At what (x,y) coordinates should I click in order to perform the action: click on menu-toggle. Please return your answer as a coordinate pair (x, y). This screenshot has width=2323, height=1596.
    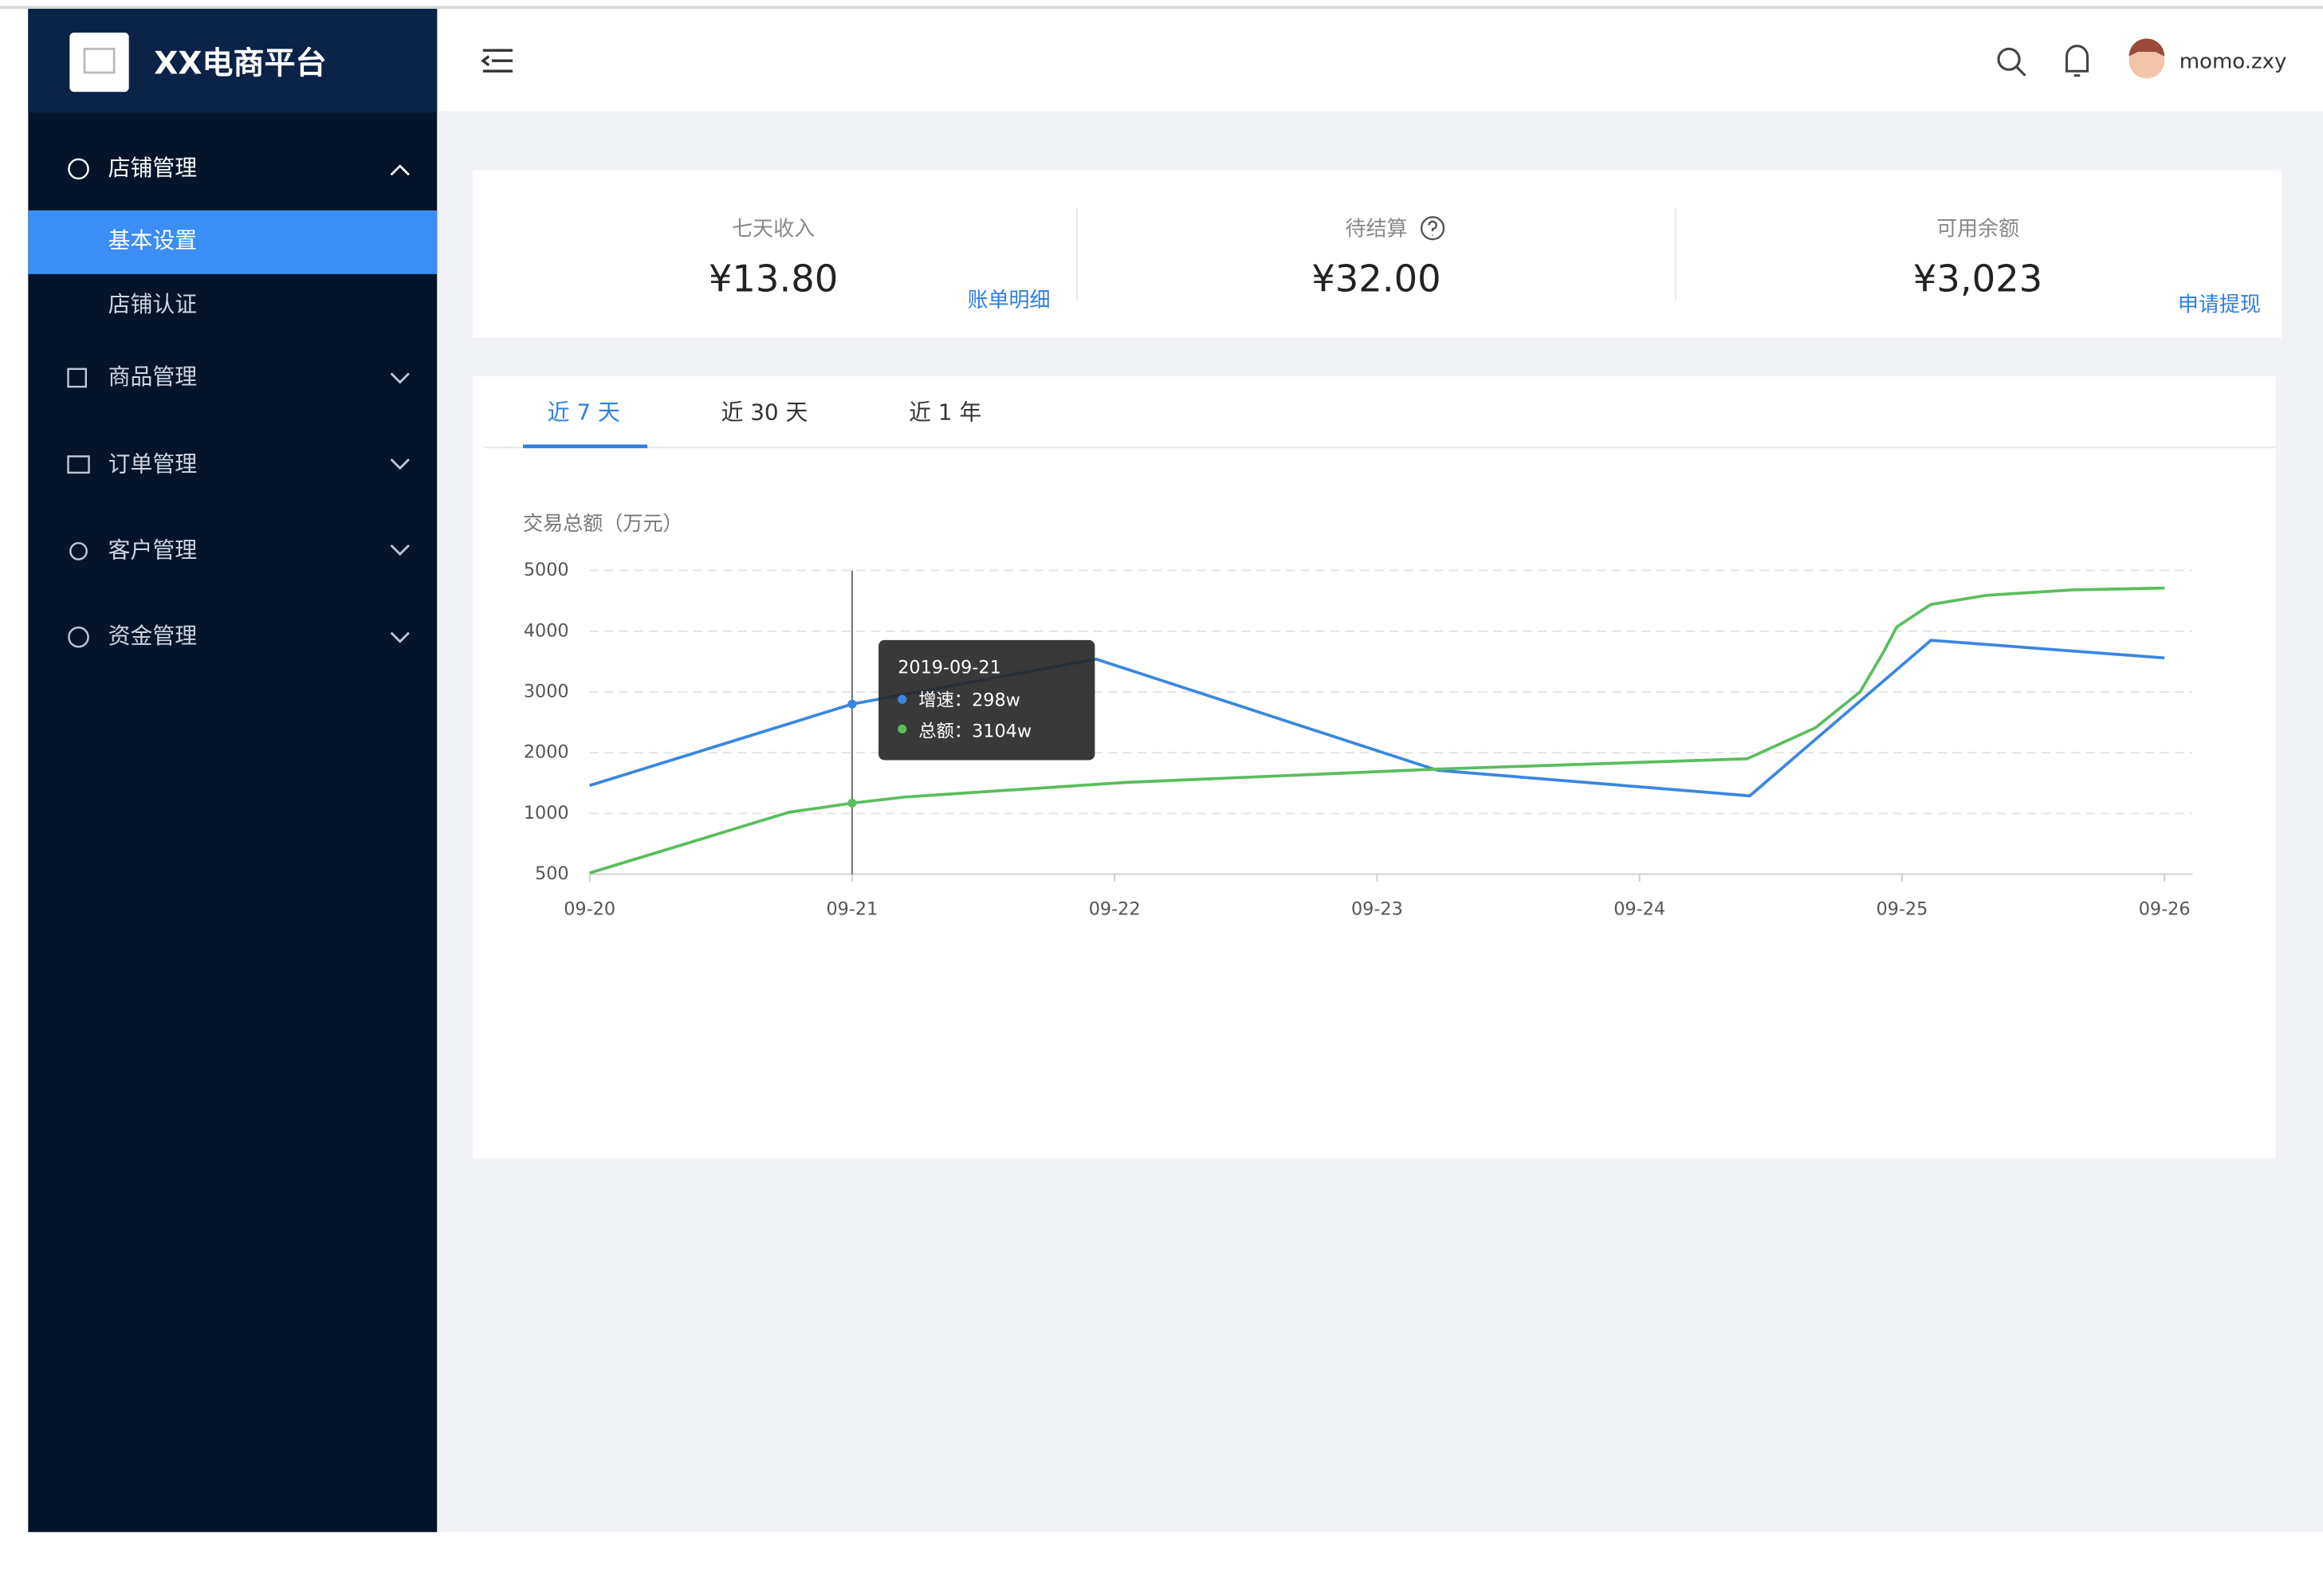
    Looking at the image, I should click on (497, 61).